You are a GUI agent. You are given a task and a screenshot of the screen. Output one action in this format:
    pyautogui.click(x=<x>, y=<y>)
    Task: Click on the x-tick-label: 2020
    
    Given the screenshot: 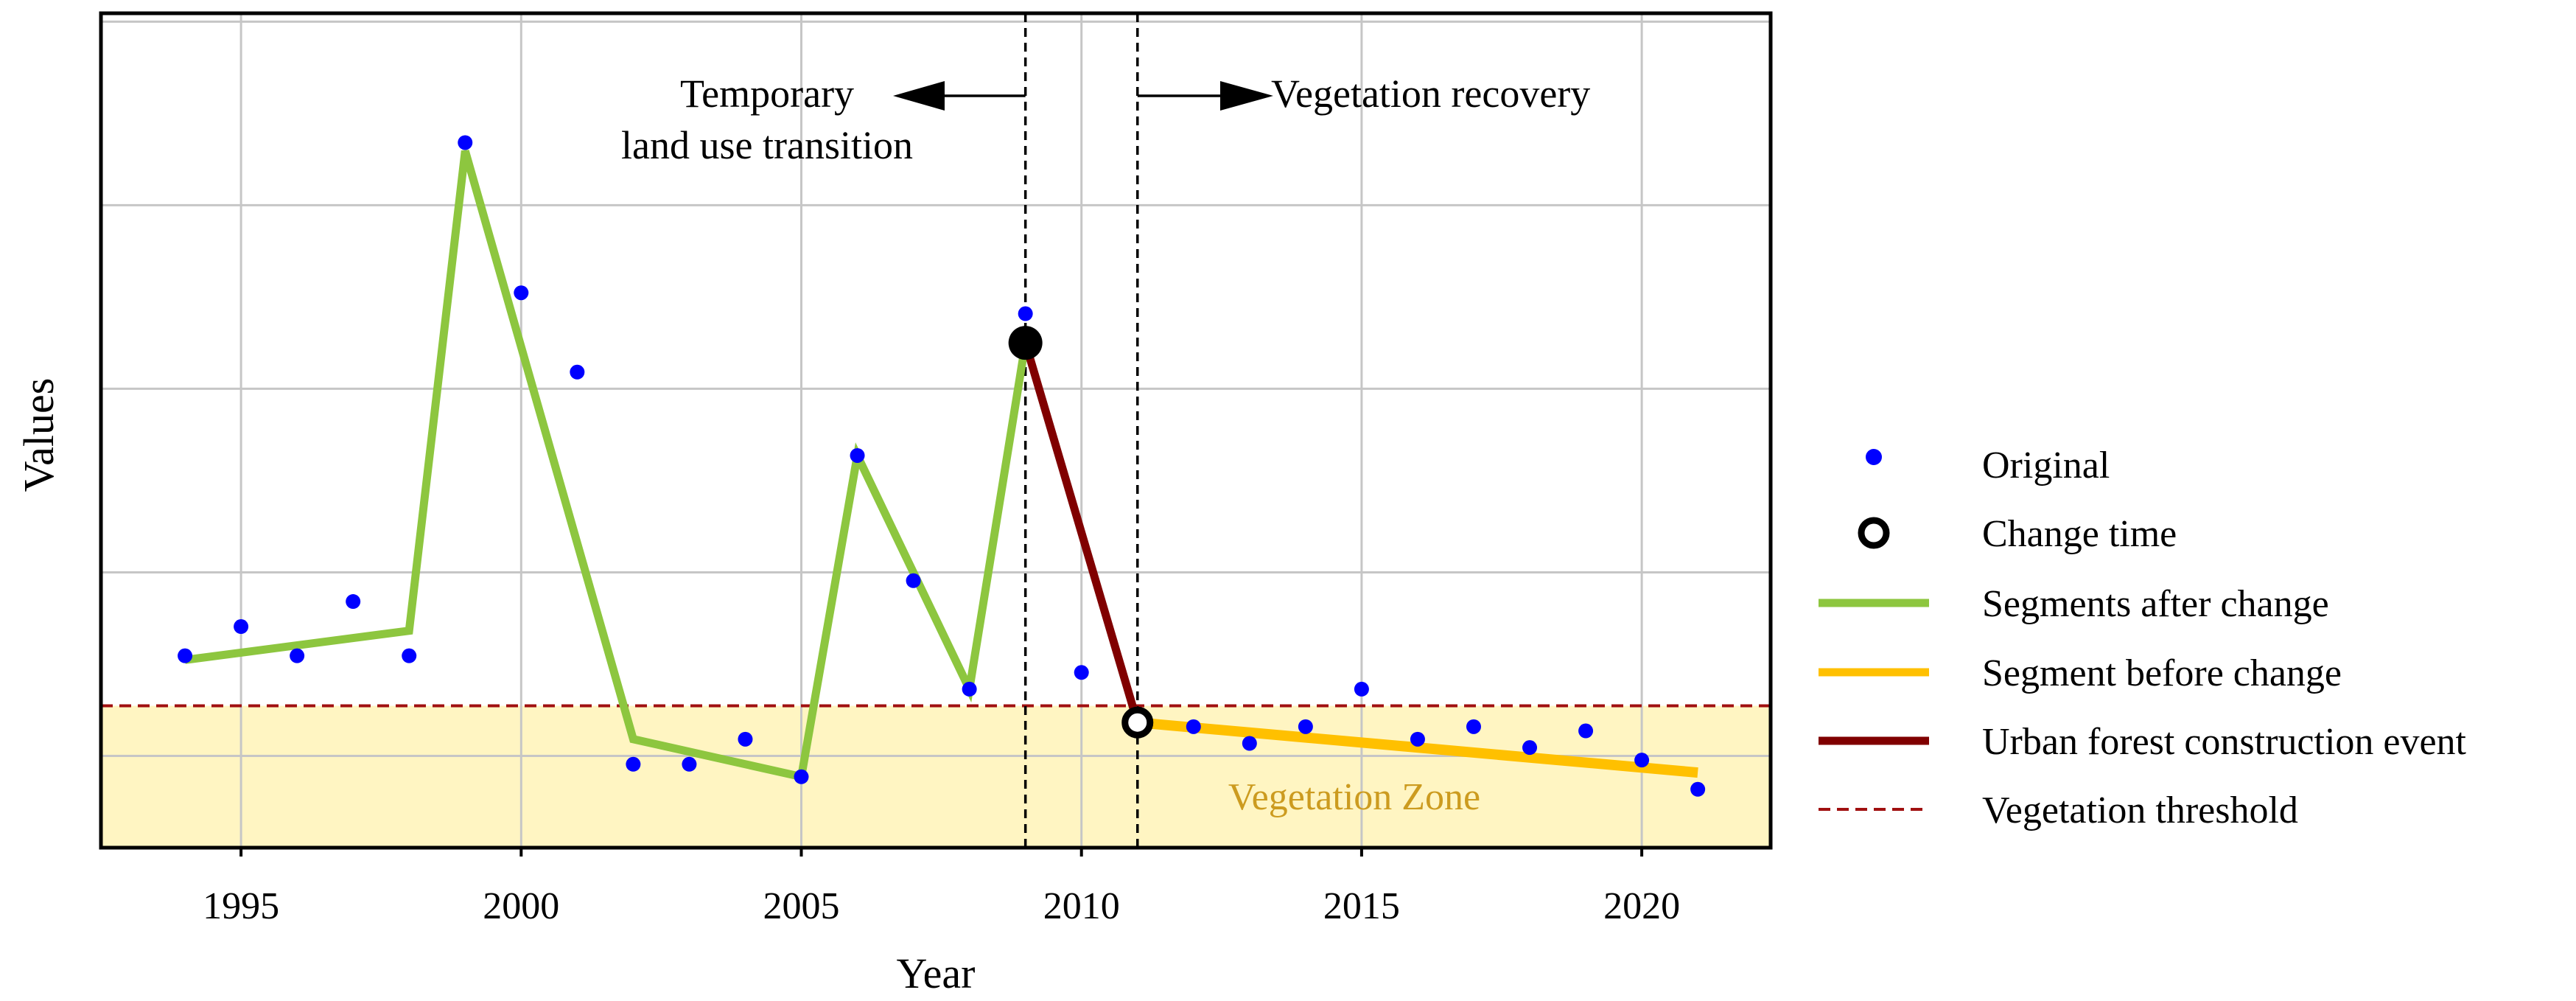 What is the action you would take?
    pyautogui.click(x=1641, y=906)
    